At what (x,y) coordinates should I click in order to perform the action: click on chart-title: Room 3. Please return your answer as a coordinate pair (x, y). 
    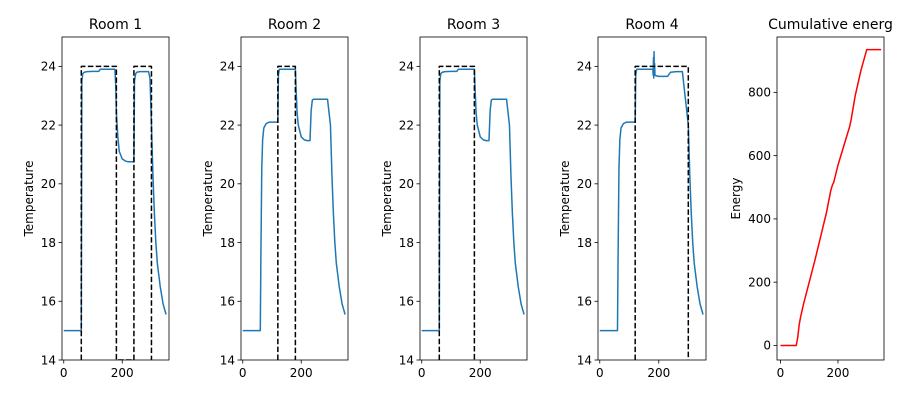
    Looking at the image, I should click on (473, 25).